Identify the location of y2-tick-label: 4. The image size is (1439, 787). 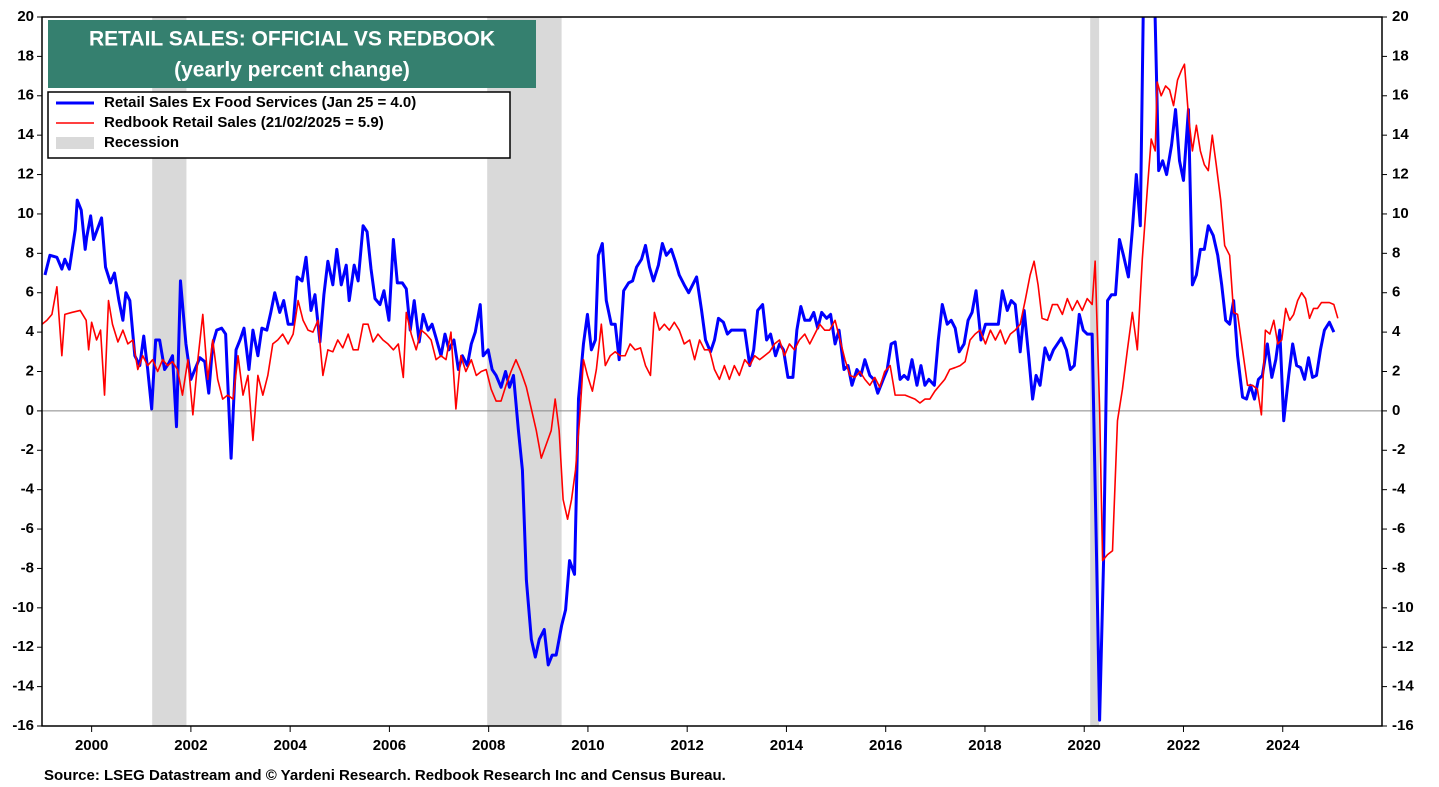
(1396, 331).